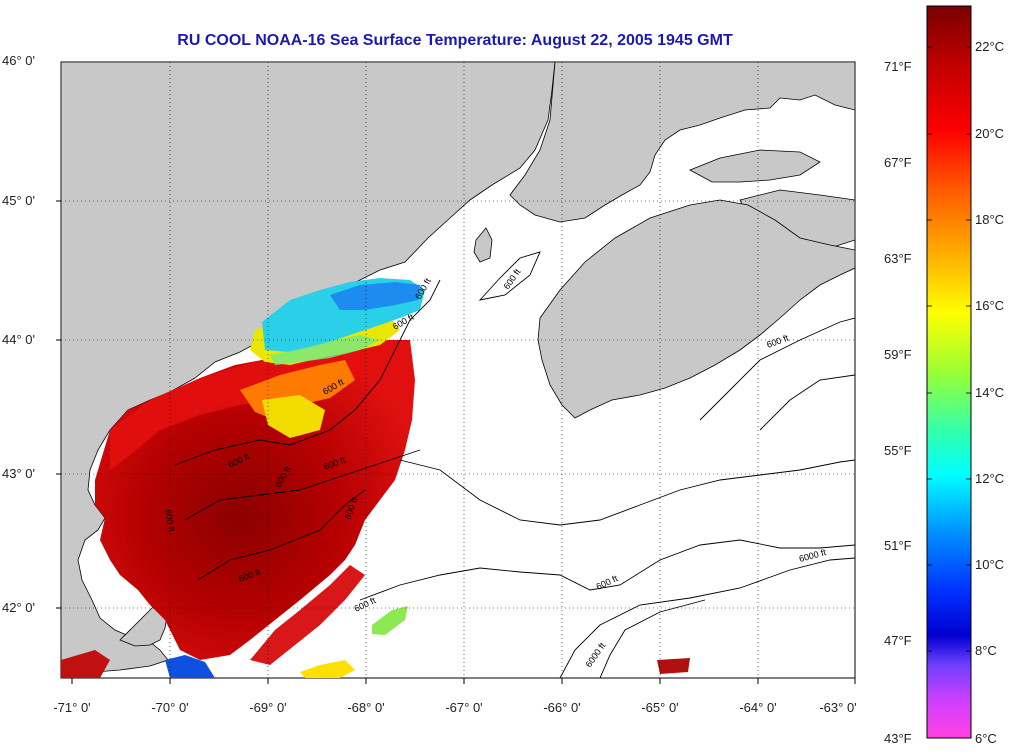 This screenshot has height=754, width=1016. Describe the element at coordinates (325, 350) in the screenshot. I see `sst-green-band` at that location.